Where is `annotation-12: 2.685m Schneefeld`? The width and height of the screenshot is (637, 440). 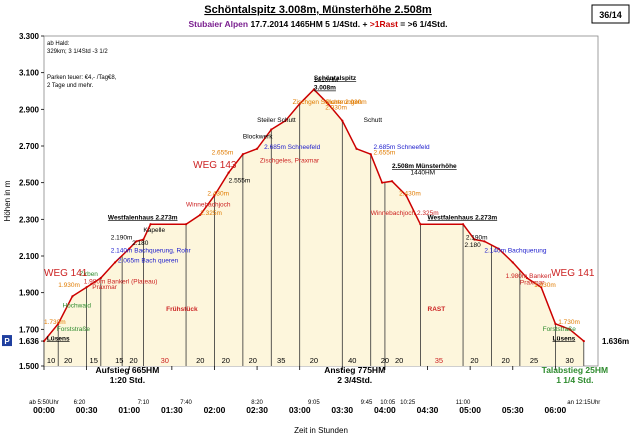 annotation-12: 2.685m Schneefeld is located at coordinates (402, 147).